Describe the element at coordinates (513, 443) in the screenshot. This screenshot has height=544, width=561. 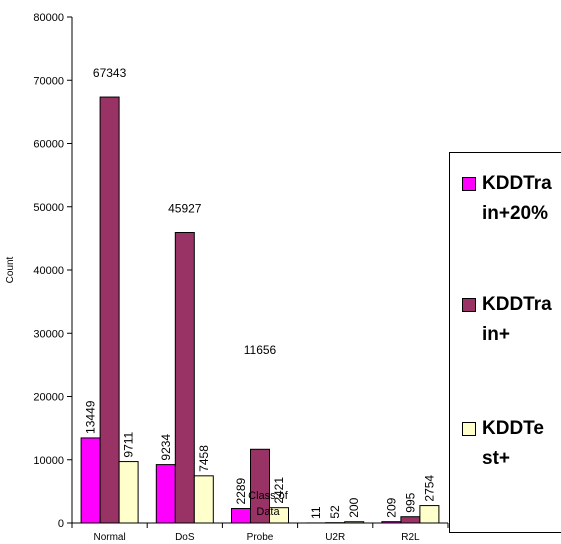
I see `legend-label: KDDTest+` at that location.